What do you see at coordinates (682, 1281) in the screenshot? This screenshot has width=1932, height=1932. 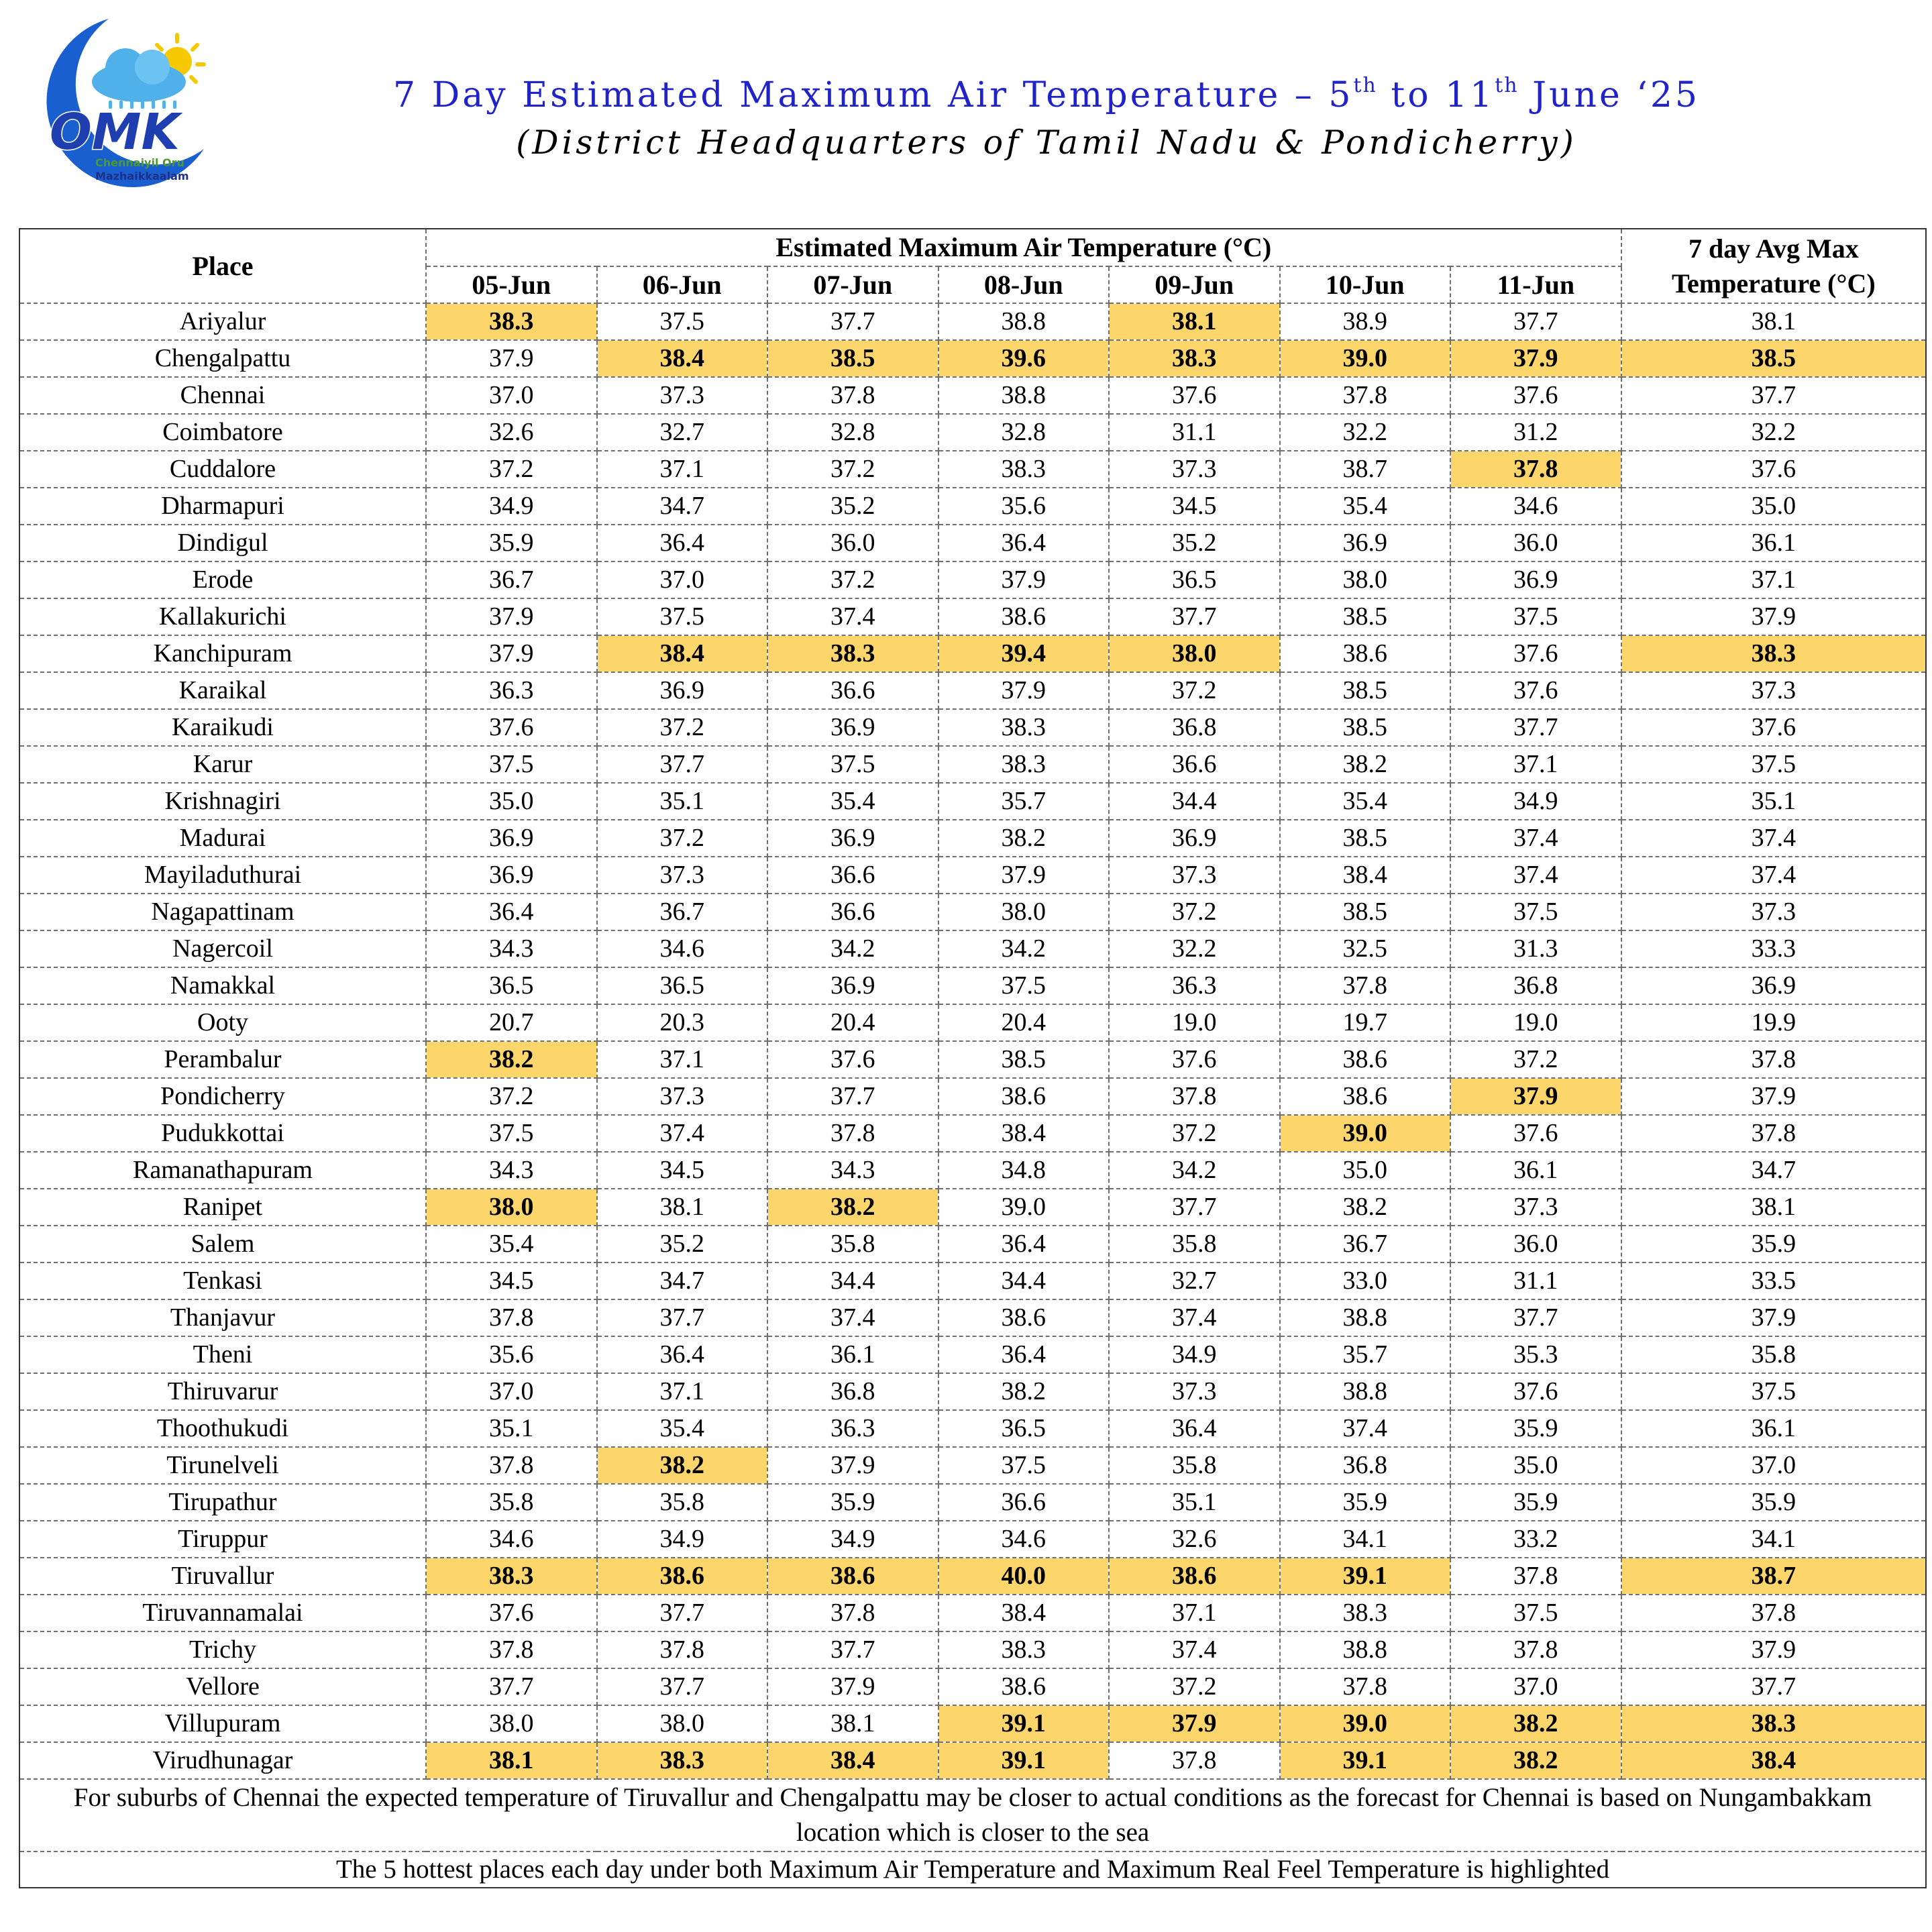 I see `temperature-cell: 34.7` at bounding box center [682, 1281].